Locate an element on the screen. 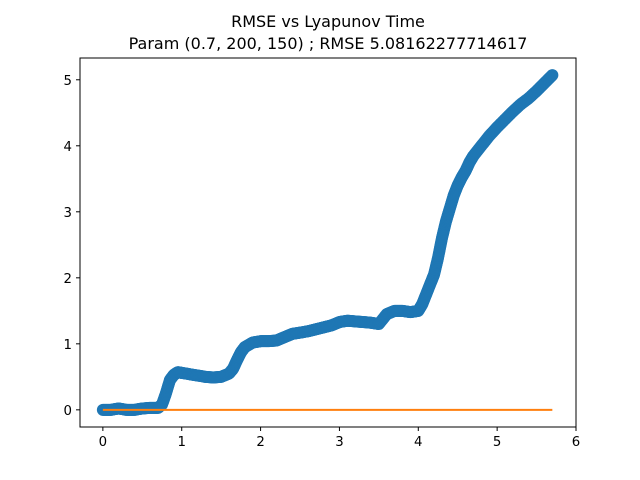 This screenshot has width=640, height=480. x-tick-label: 2 is located at coordinates (260, 442).